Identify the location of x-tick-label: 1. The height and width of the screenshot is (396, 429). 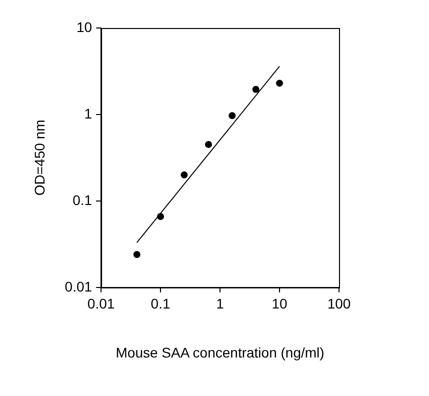
(220, 304).